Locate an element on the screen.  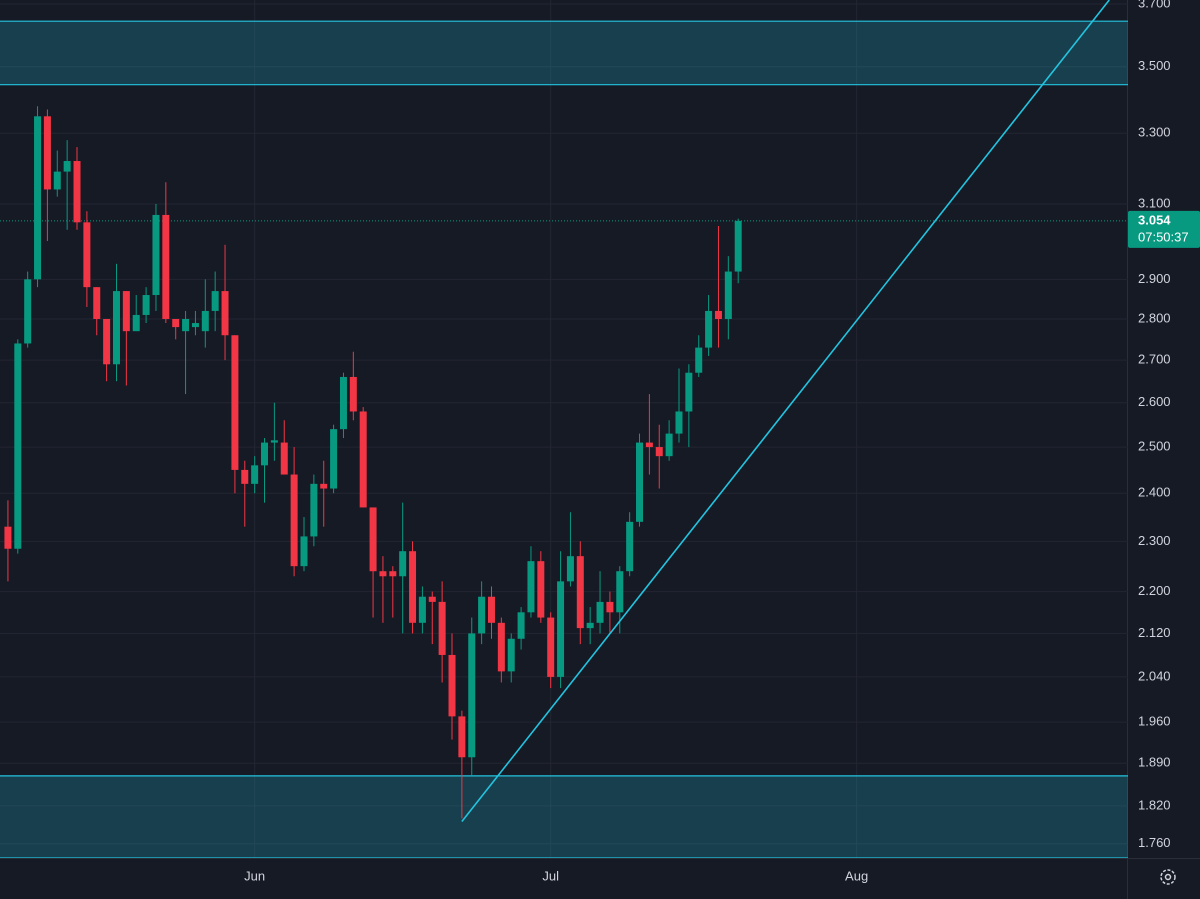
x-tick-label: Jun is located at coordinates (254, 875).